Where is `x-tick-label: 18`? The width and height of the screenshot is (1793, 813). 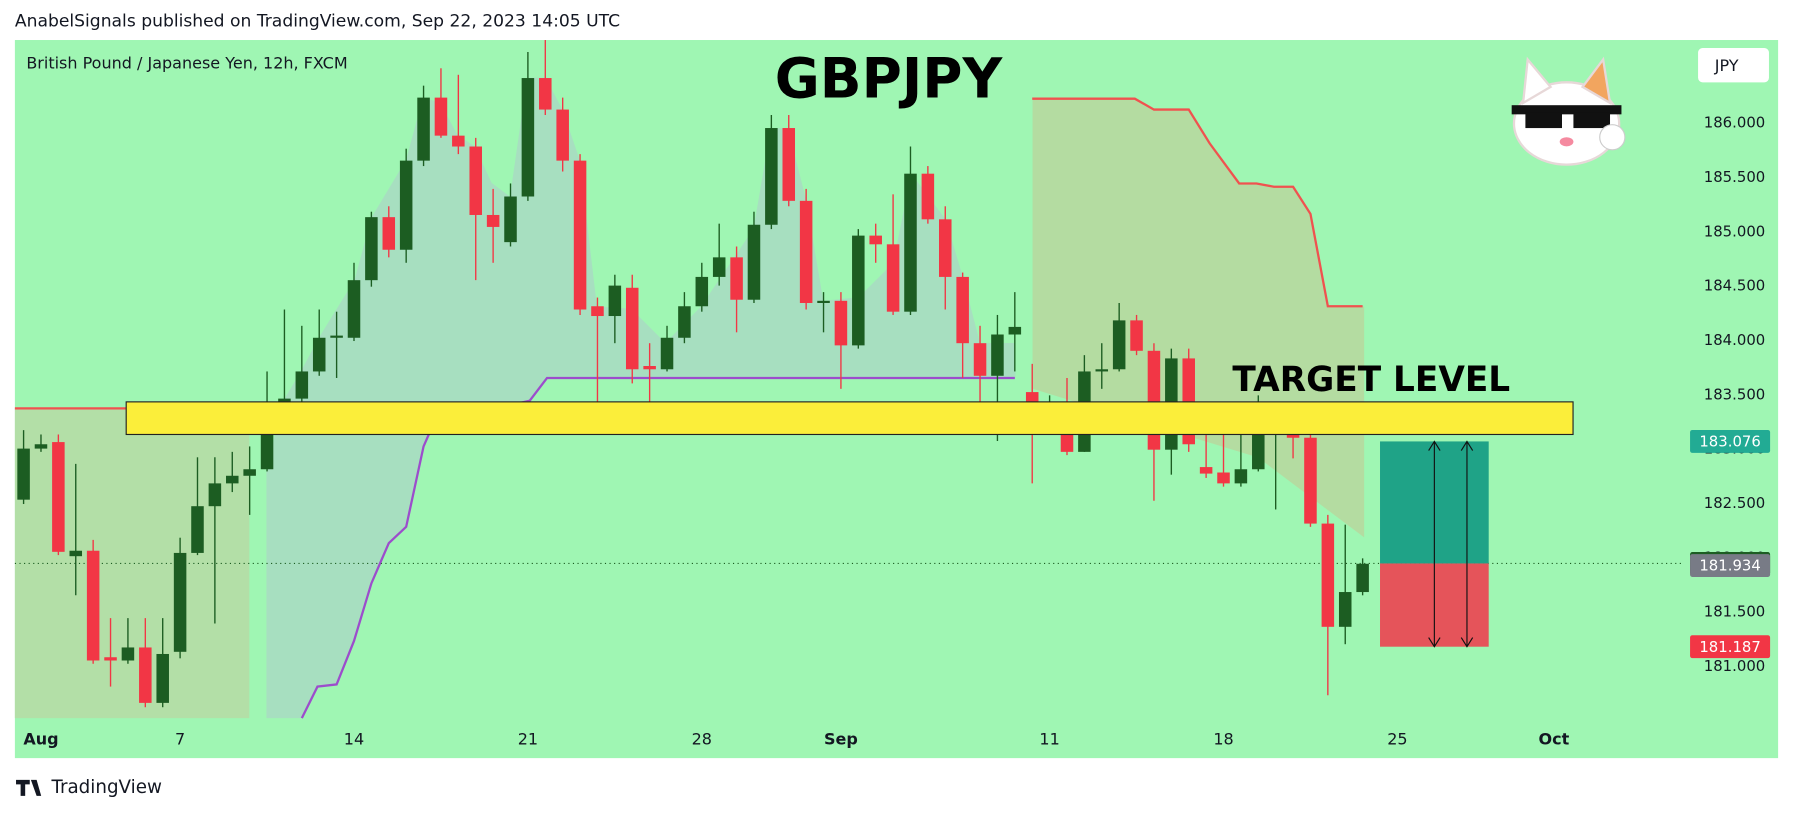
x-tick-label: 18 is located at coordinates (1223, 738).